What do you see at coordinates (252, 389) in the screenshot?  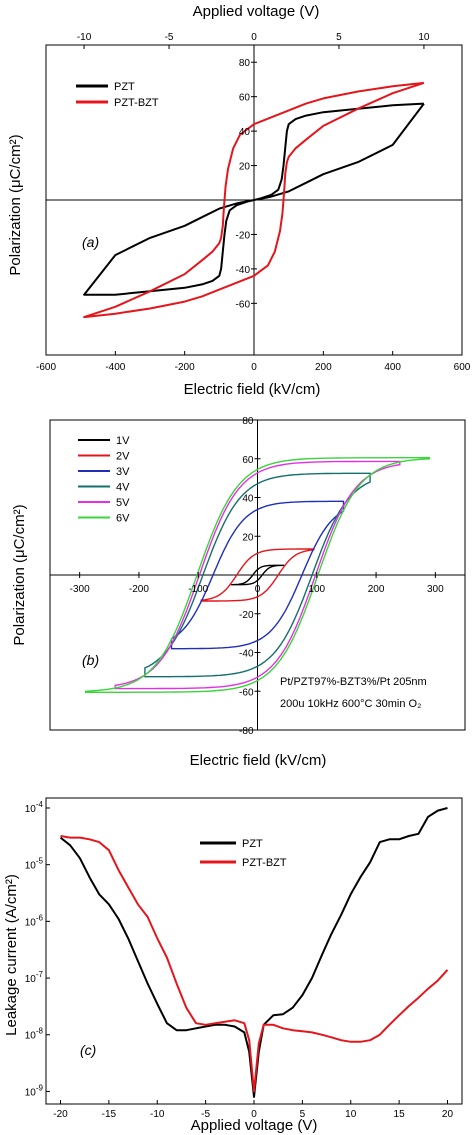 I see `panel-a-x-axis-label: Electric field (kV/cm)` at bounding box center [252, 389].